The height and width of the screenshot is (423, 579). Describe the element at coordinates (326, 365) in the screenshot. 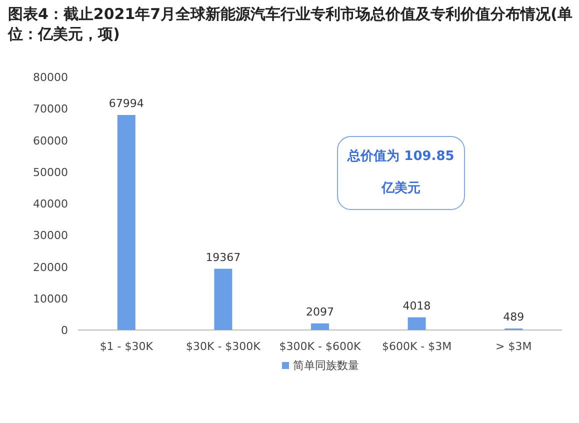

I see `legend-label: 简单同族数量` at that location.